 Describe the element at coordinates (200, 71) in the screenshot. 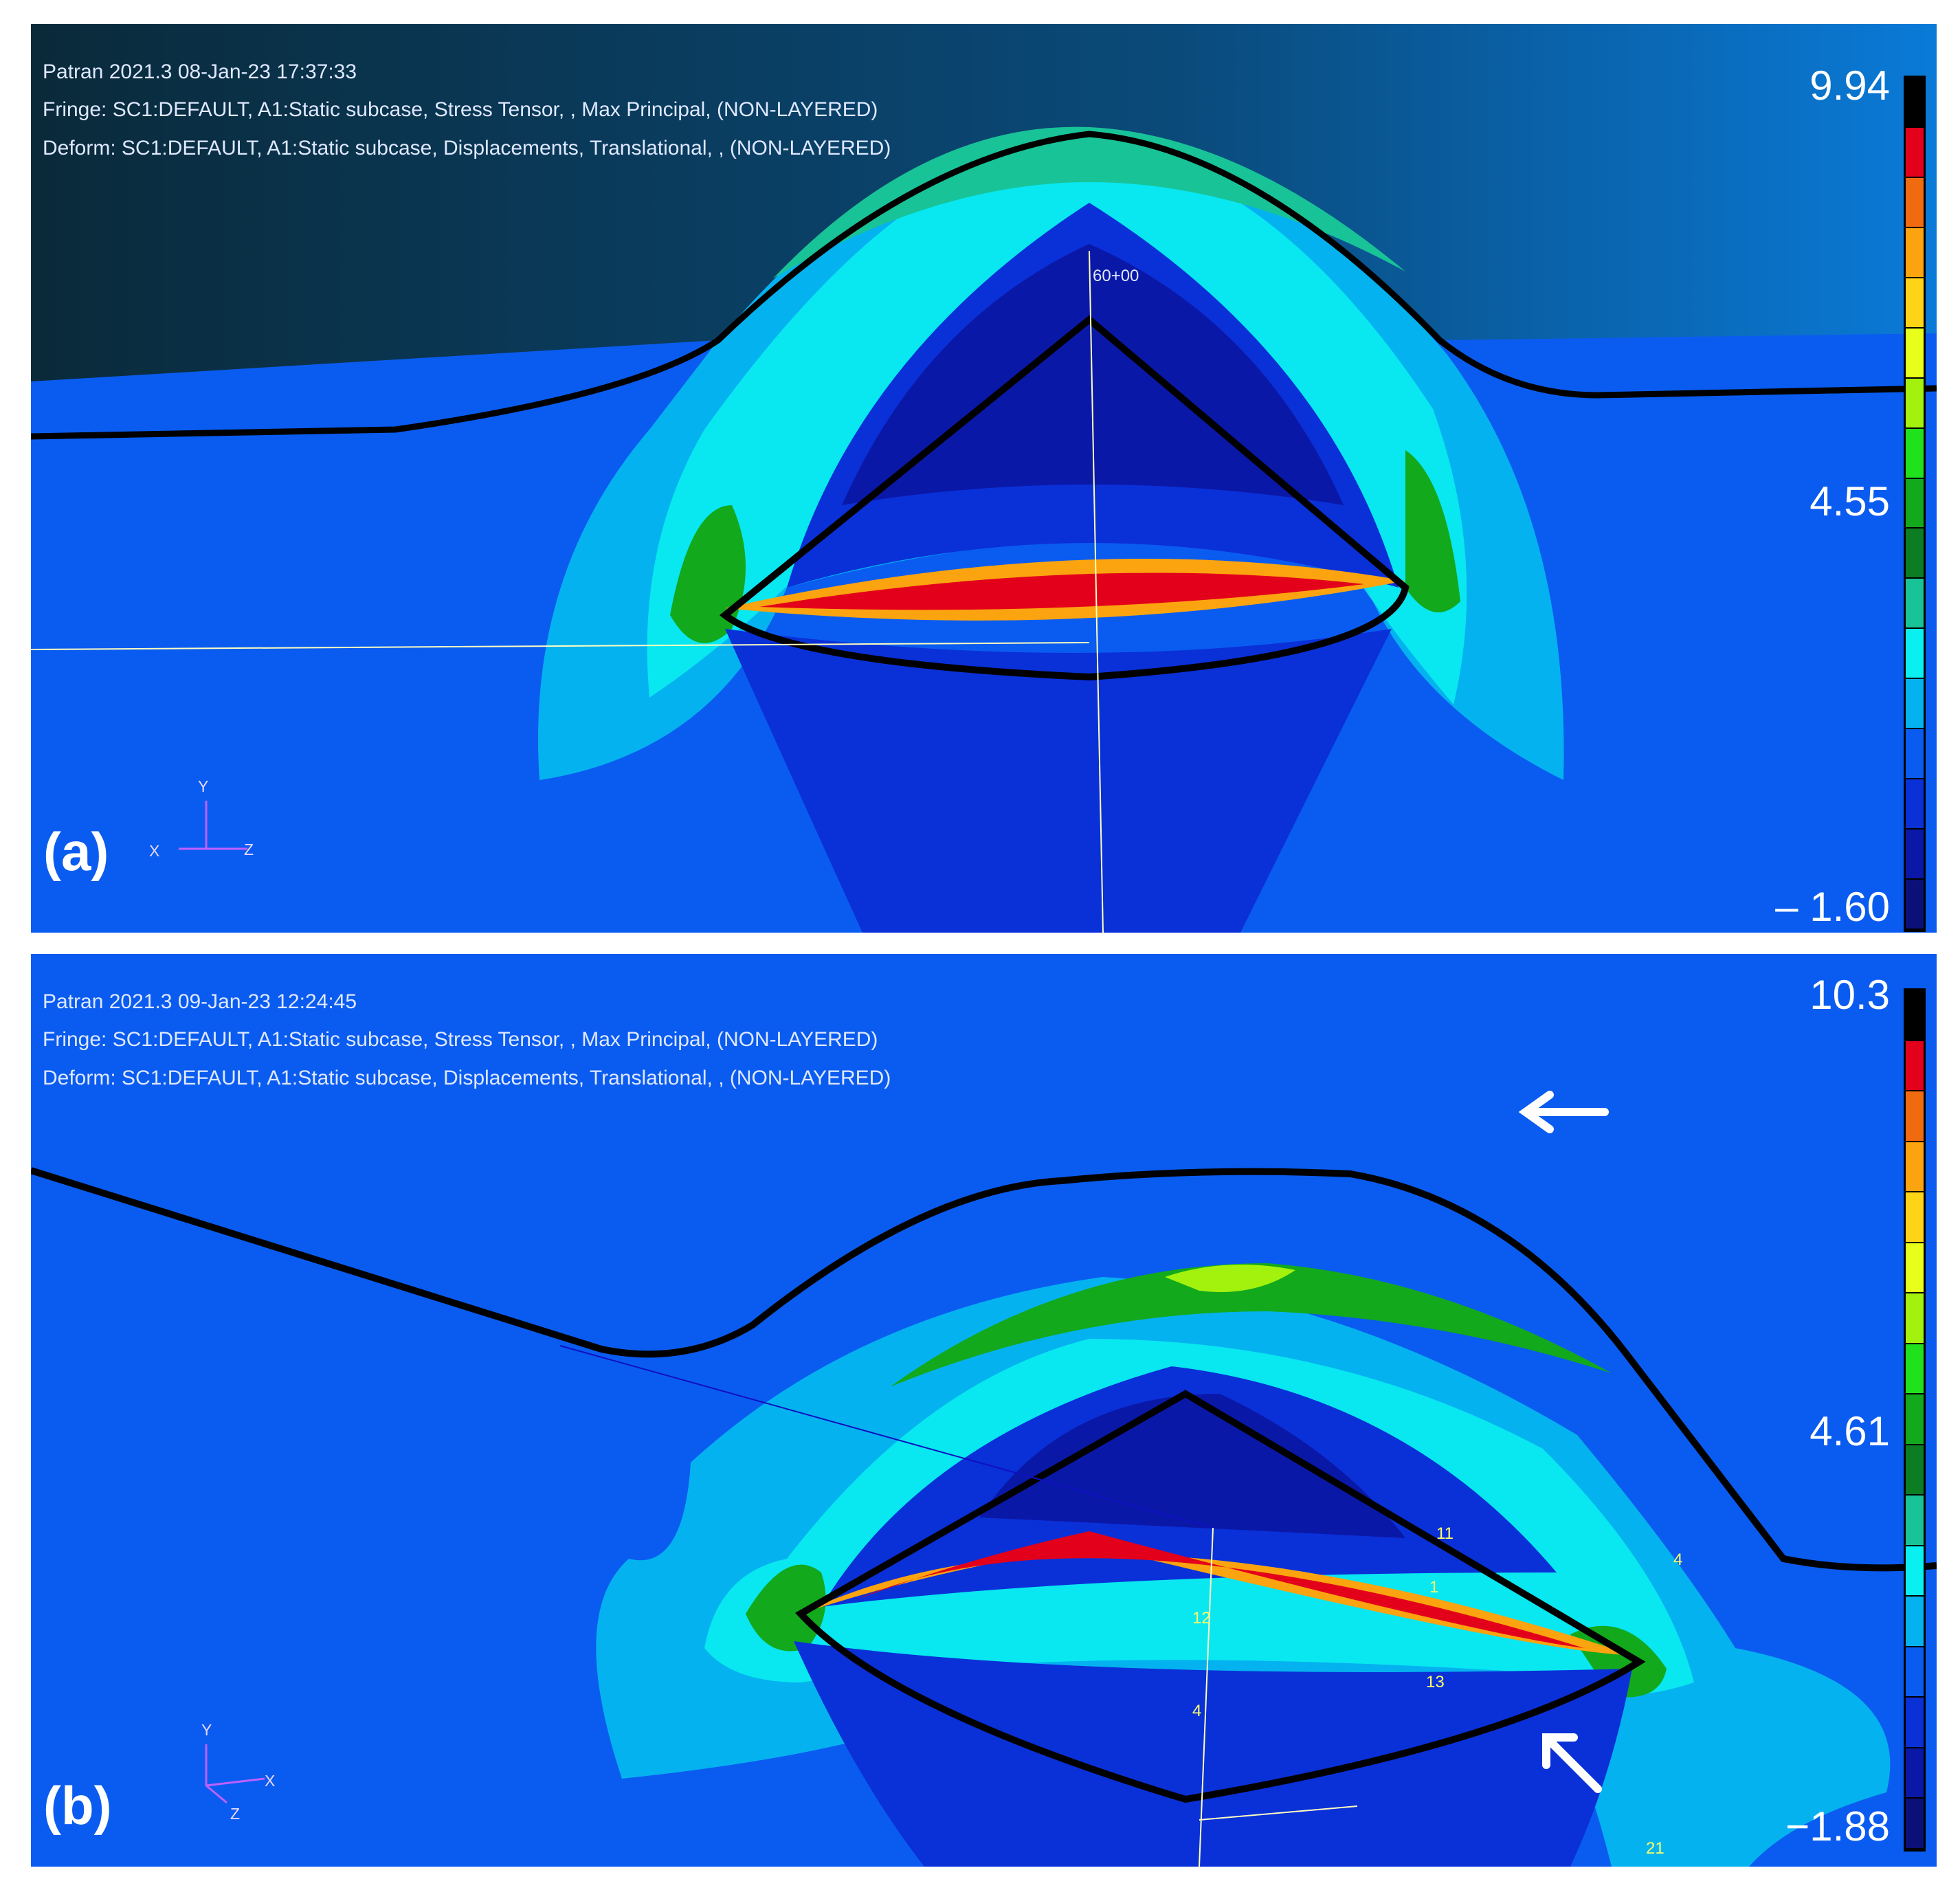

I see `patran-version-header: Patran 2021.3 08-Jan-23 17:37:33` at that location.